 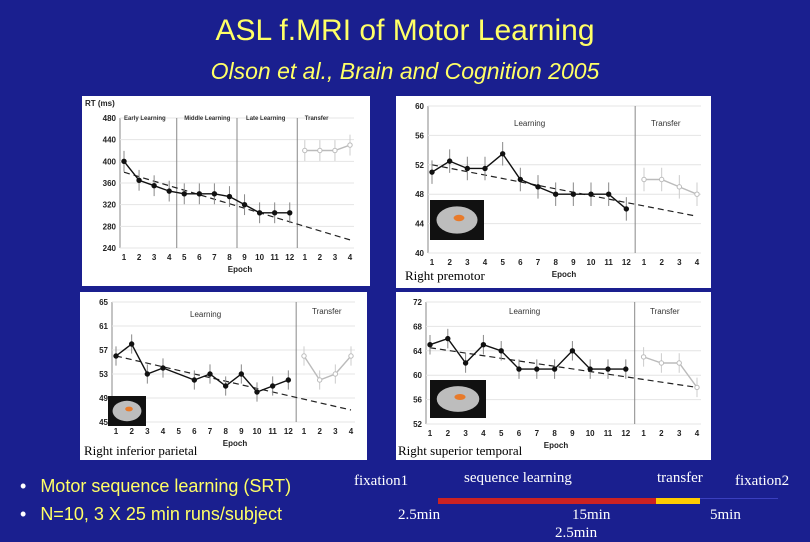 What do you see at coordinates (417, 400) in the screenshot?
I see `y-tick-label: 56` at bounding box center [417, 400].